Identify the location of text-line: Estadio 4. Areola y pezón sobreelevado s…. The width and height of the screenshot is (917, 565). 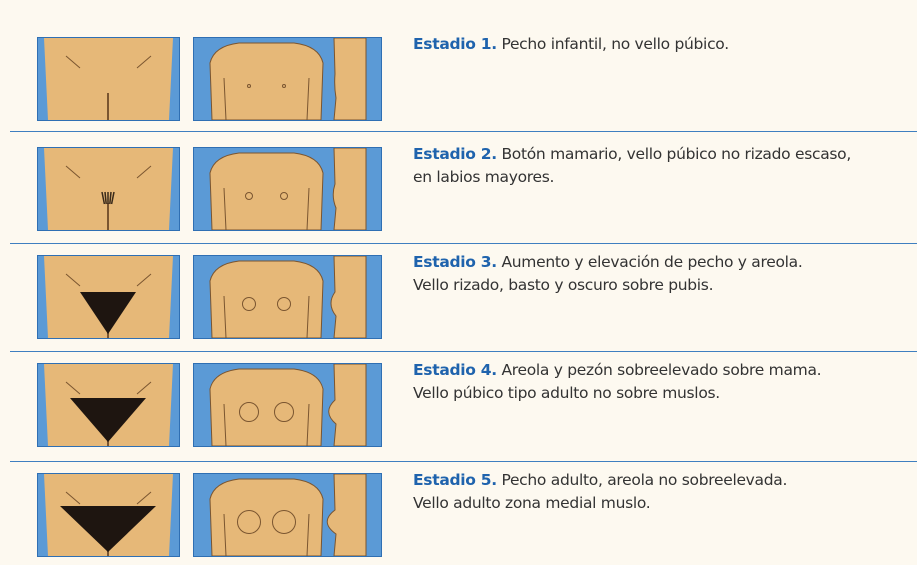
(617, 370).